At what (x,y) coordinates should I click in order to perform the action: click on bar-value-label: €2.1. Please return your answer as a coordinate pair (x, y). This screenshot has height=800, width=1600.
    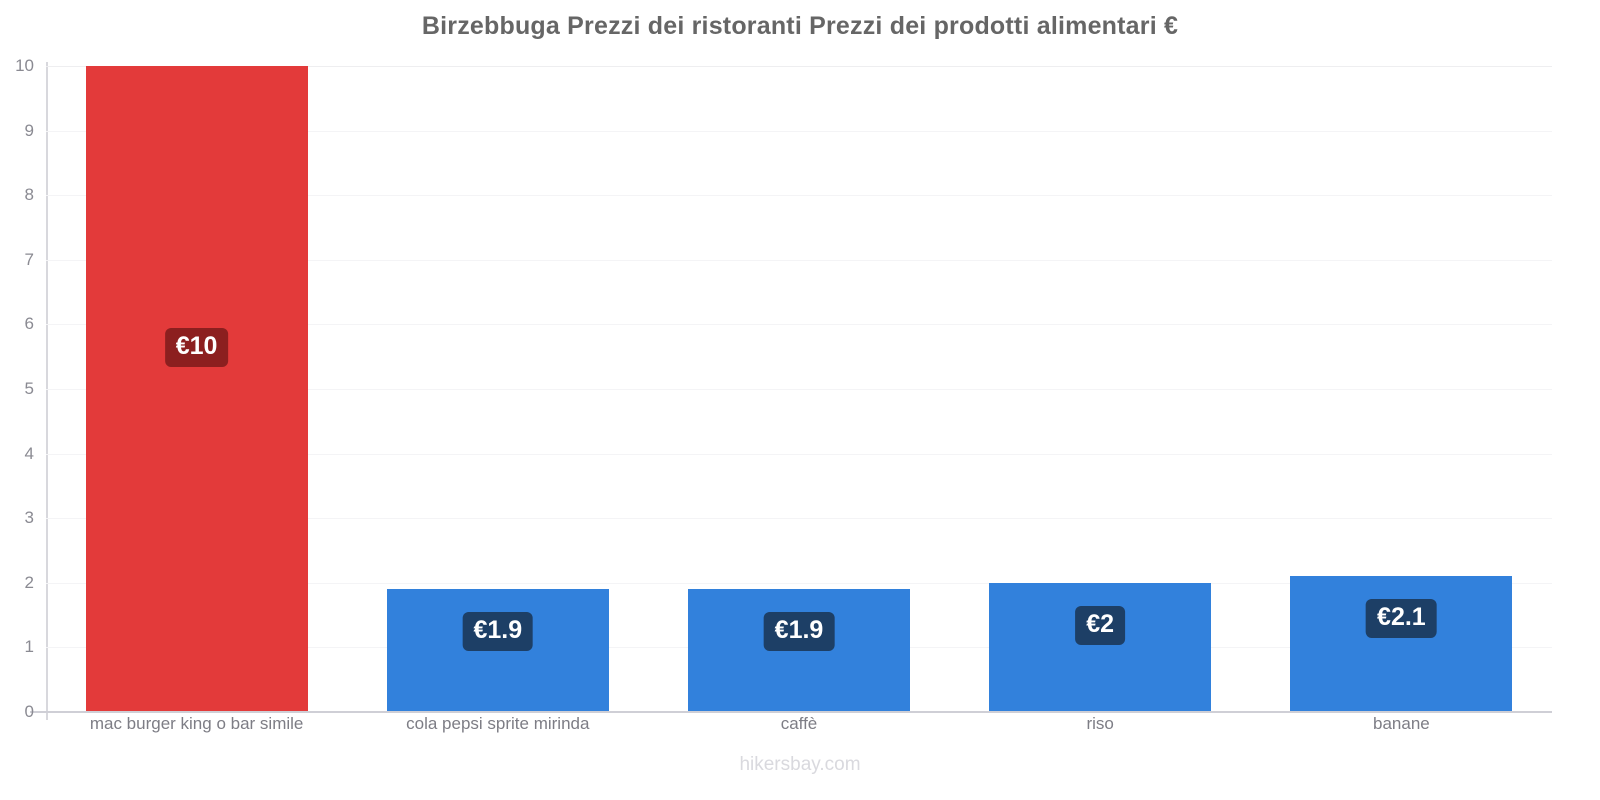
    Looking at the image, I should click on (1401, 619).